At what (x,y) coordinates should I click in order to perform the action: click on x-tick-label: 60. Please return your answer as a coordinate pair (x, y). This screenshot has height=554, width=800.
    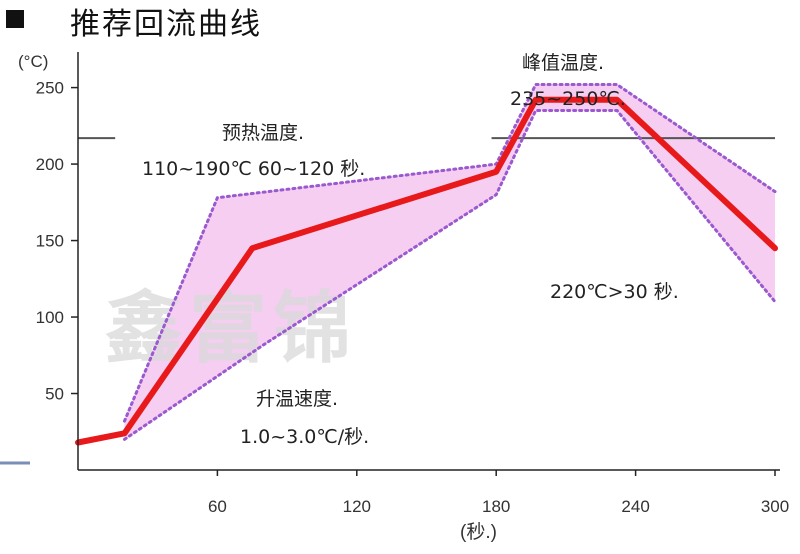
    Looking at the image, I should click on (217, 506).